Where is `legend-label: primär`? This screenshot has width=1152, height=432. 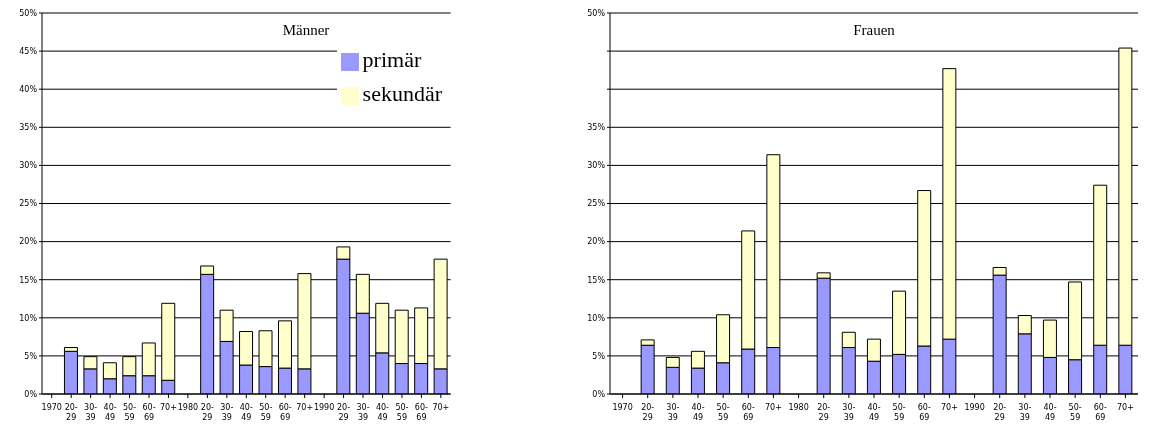 legend-label: primär is located at coordinates (392, 59).